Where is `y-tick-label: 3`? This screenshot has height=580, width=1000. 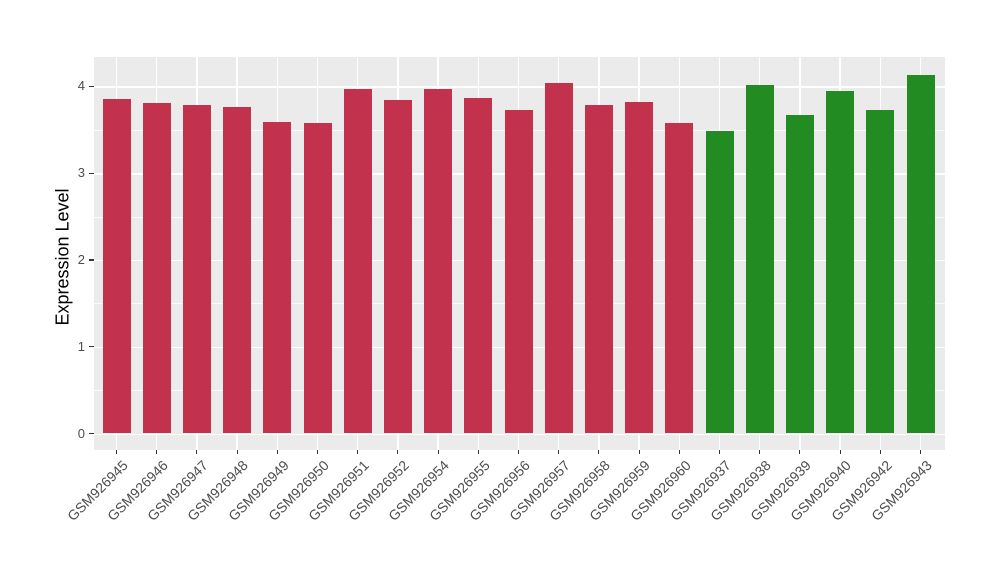 y-tick-label: 3 is located at coordinates (81, 173).